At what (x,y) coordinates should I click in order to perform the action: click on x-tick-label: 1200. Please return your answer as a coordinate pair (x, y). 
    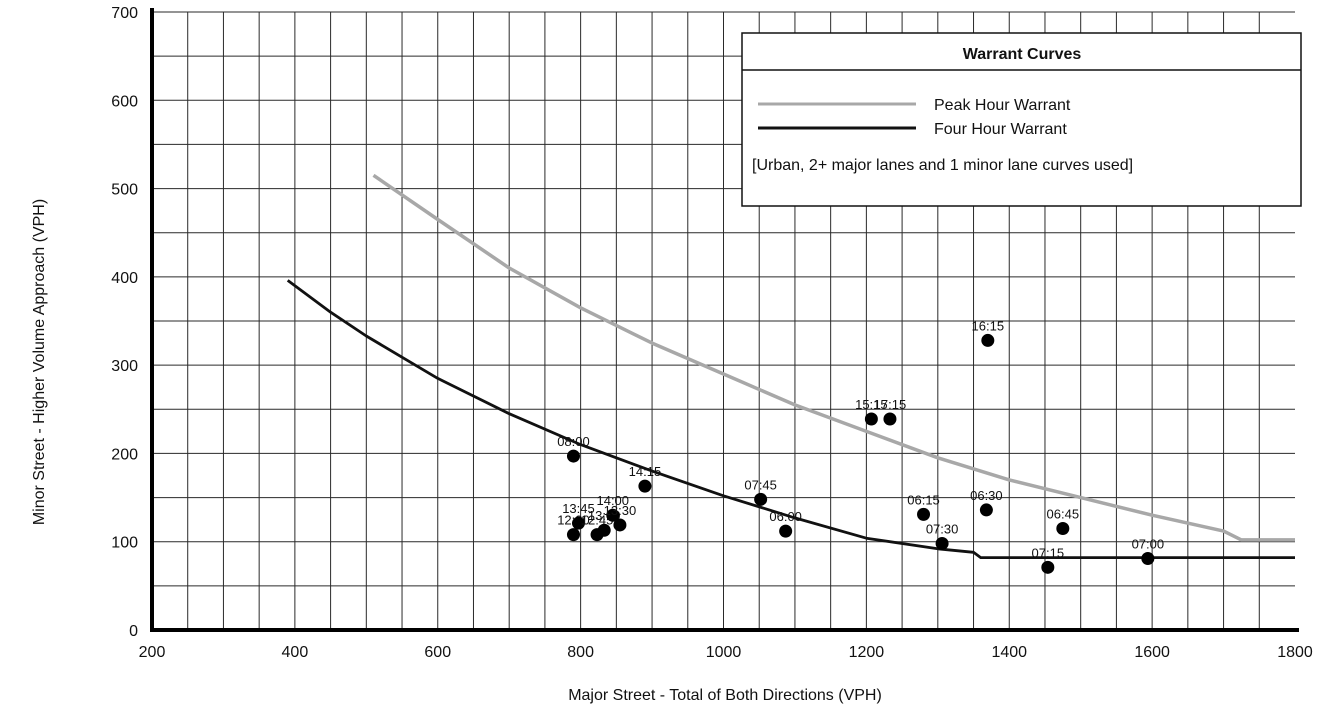
    Looking at the image, I should click on (867, 652).